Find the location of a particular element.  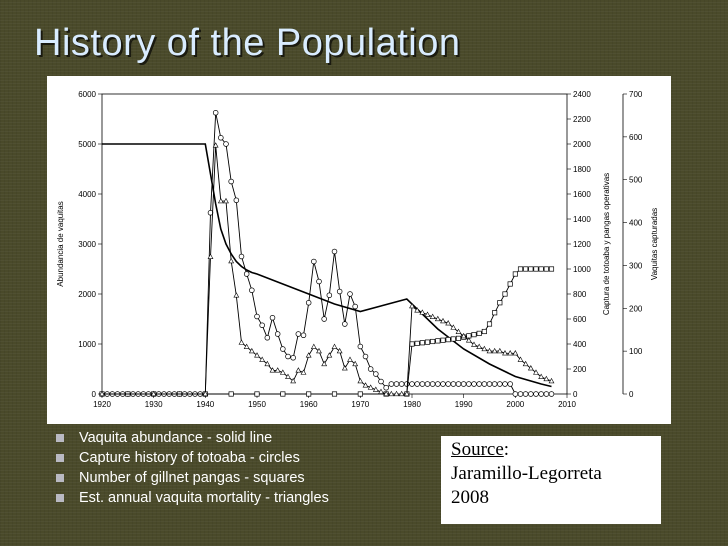

y-left-tick-label: 2000 is located at coordinates (87, 294).